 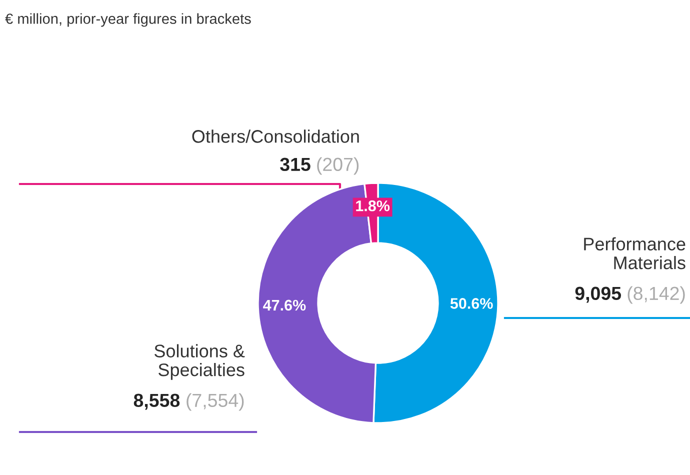 I want to click on data-label: 50.6%, so click(x=471, y=303).